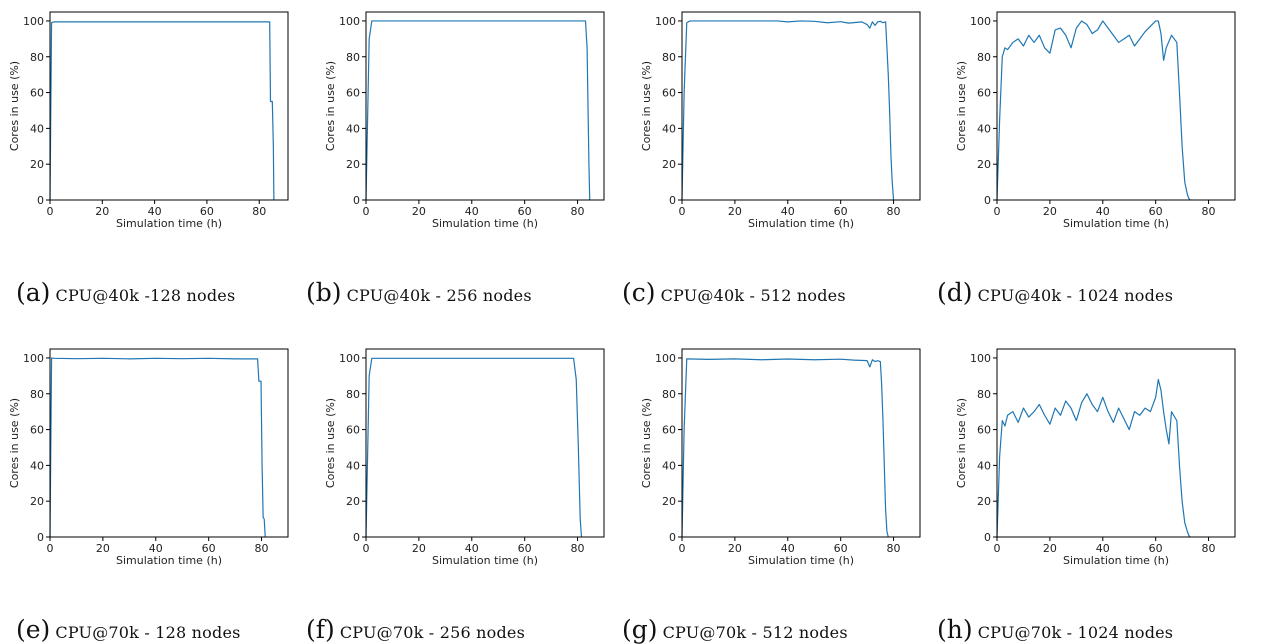  What do you see at coordinates (955, 292) in the screenshot?
I see `caption-letter: (d)` at bounding box center [955, 292].